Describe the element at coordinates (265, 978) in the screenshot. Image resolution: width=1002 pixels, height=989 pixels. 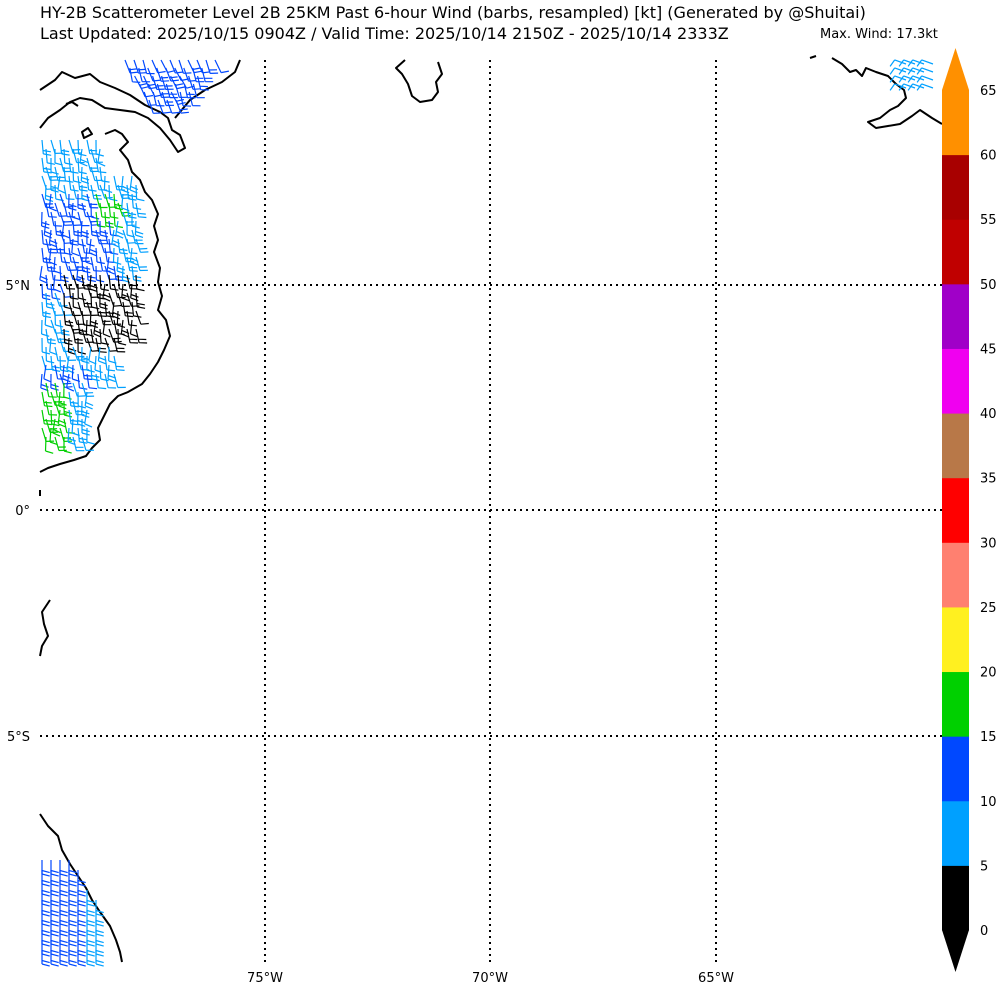
I see `lon-label-75w: 75°W` at that location.